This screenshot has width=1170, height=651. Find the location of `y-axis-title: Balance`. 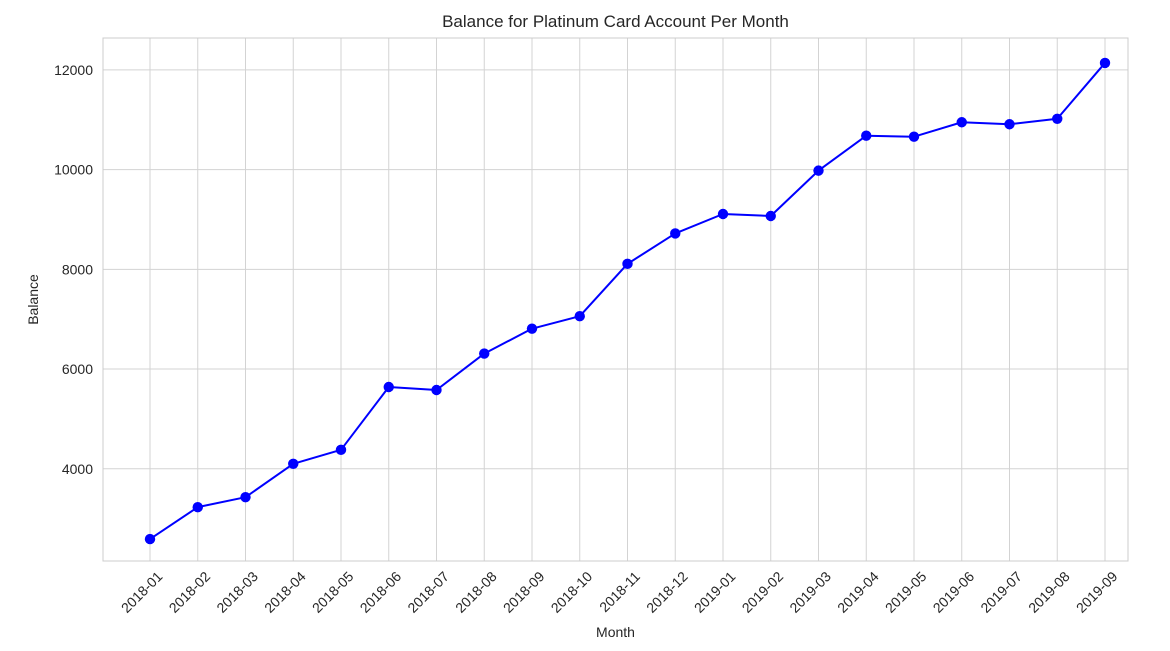

y-axis-title: Balance is located at coordinates (33, 299).